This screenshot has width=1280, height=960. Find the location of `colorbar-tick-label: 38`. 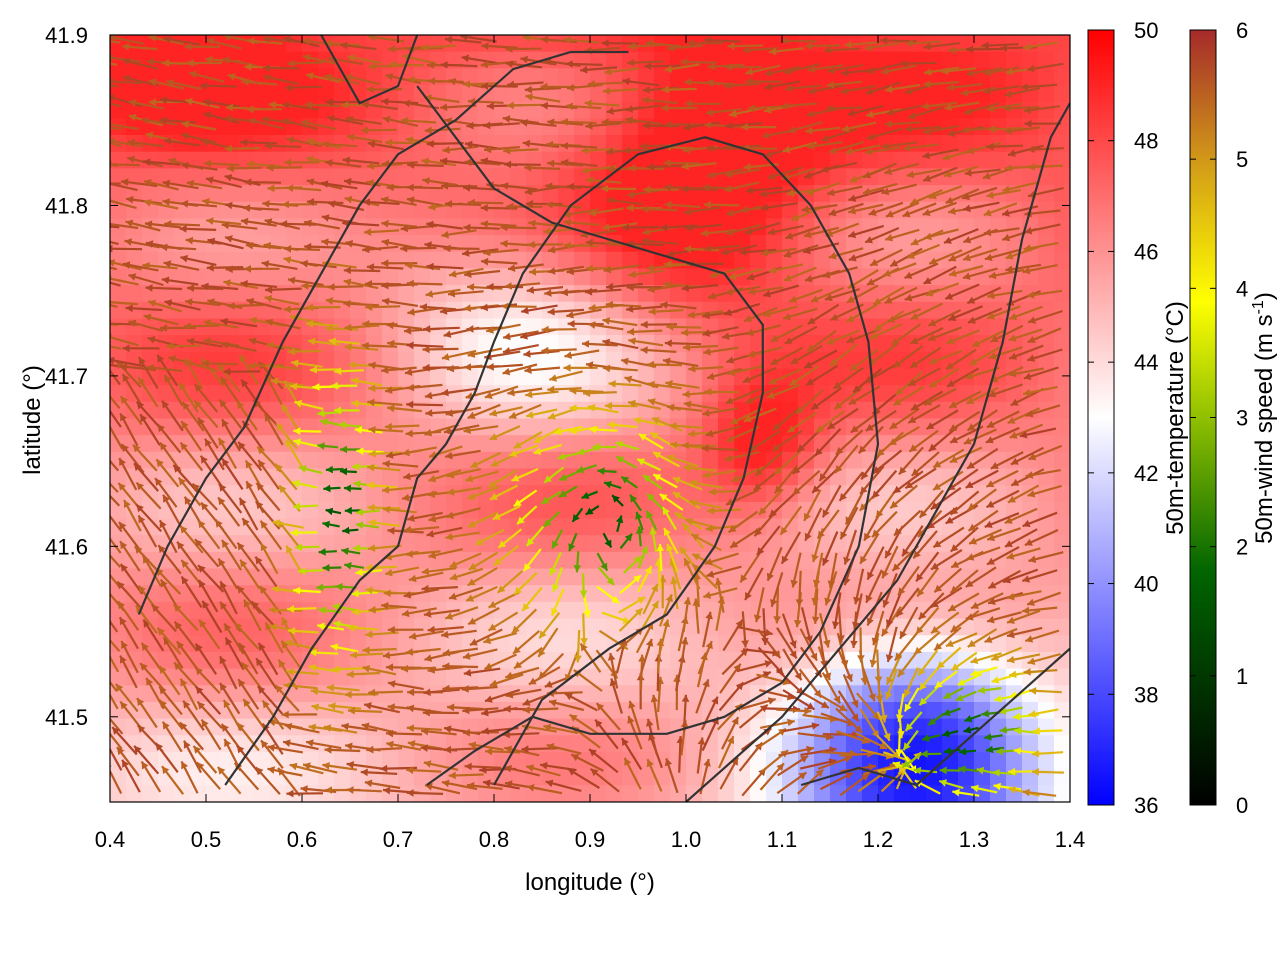

colorbar-tick-label: 38 is located at coordinates (1146, 694).